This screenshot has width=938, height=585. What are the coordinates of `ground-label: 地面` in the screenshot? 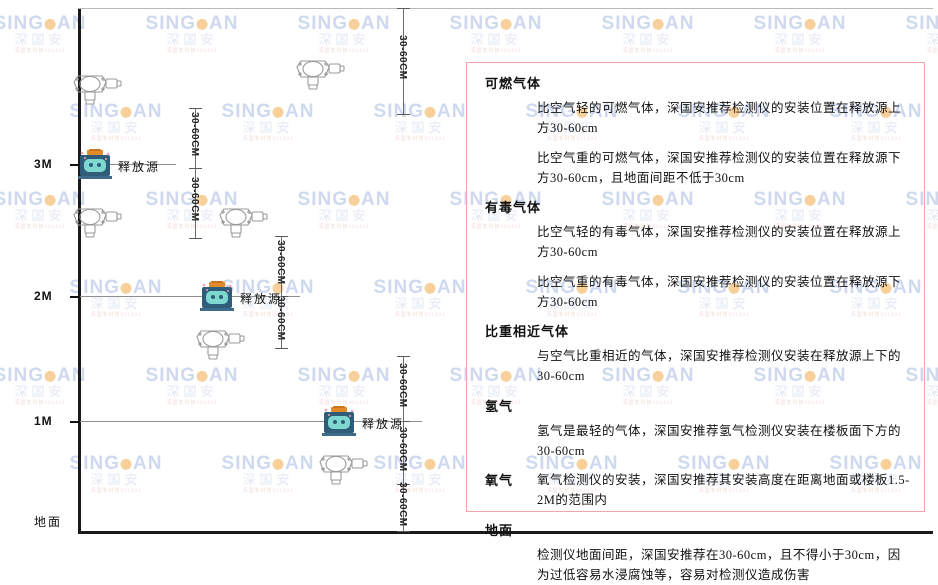 It's located at (48, 521).